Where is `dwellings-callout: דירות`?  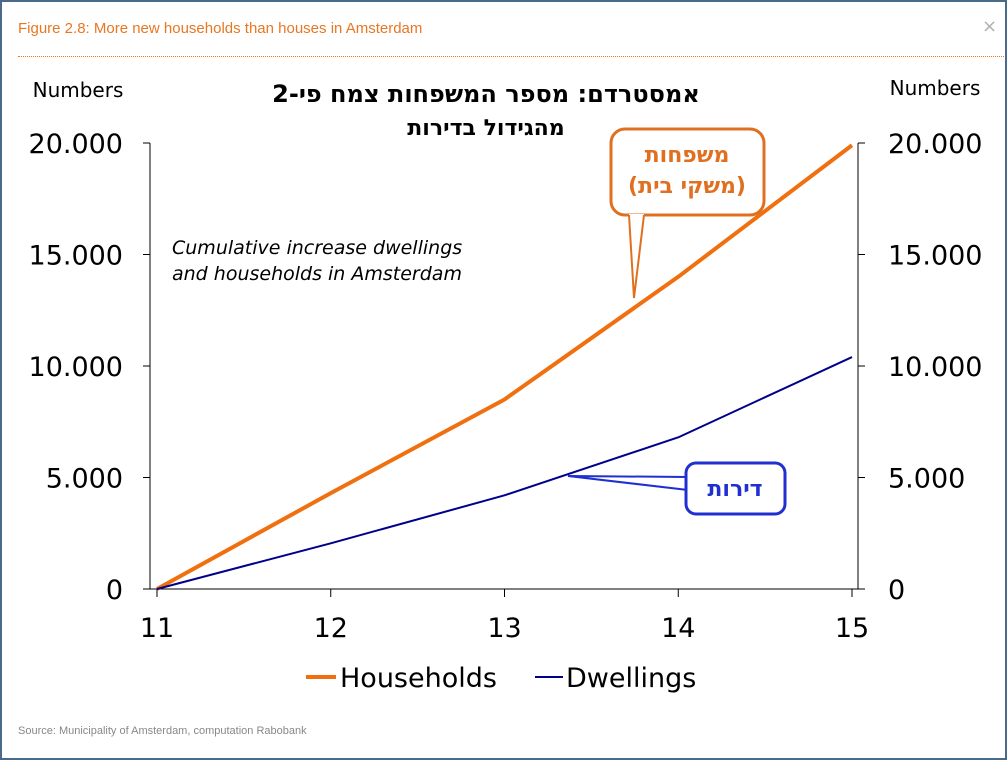
dwellings-callout: דירות is located at coordinates (677, 488).